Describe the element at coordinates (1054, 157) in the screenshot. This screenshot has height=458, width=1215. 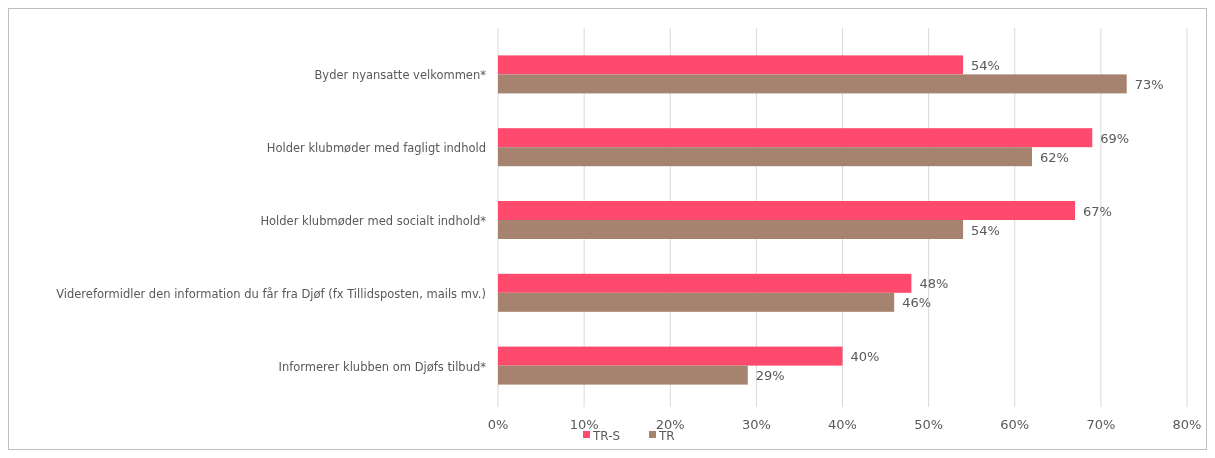
I see `data-label: 62%` at that location.